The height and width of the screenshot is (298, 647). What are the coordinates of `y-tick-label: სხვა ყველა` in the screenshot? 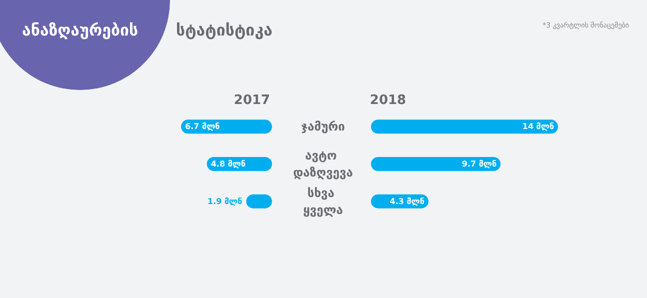 It's located at (323, 201).